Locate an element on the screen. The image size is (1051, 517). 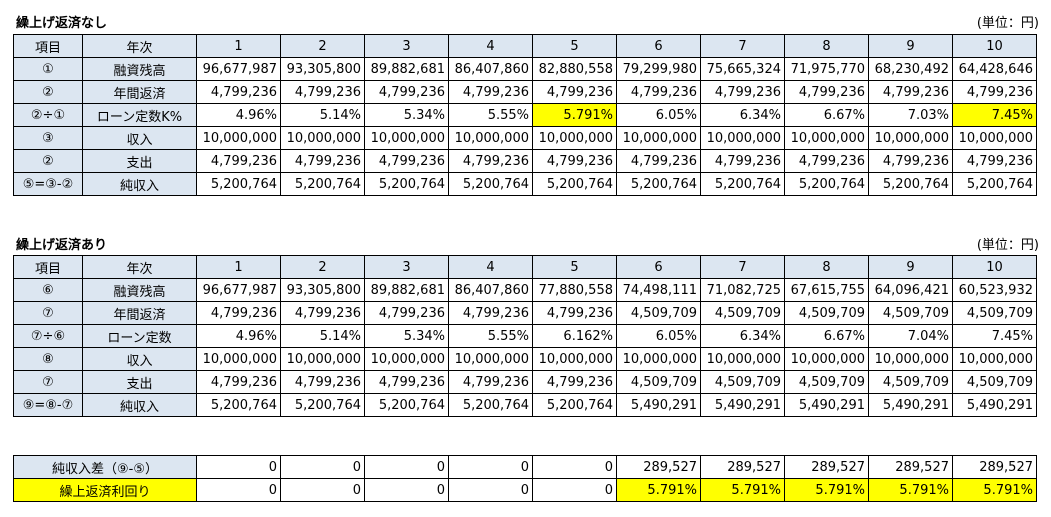
header-year: 10 is located at coordinates (994, 267).